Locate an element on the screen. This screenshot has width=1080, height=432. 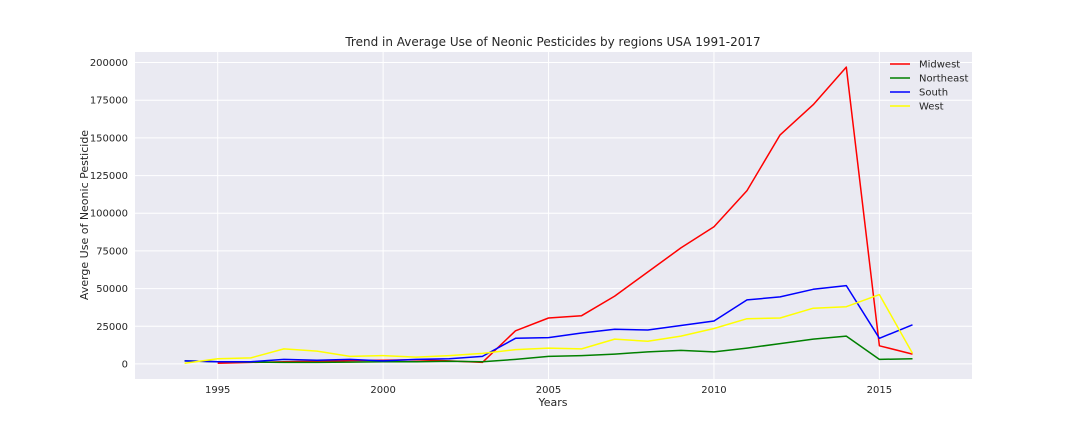
legend-label: Northeast is located at coordinates (943, 79).